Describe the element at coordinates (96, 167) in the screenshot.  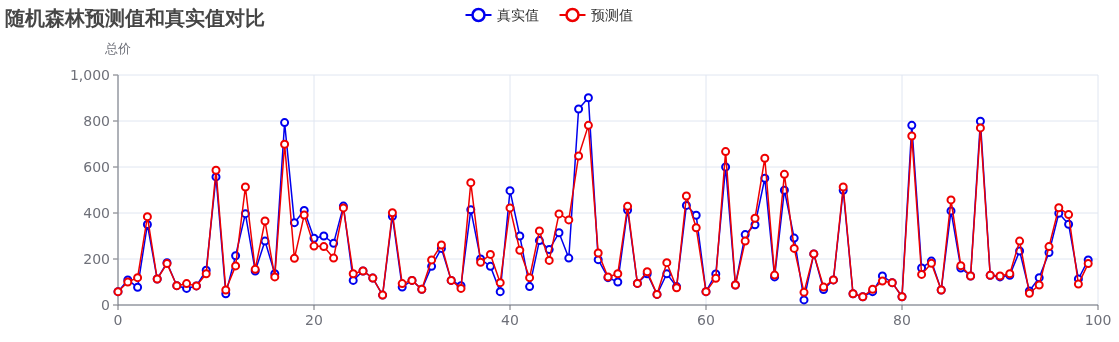
I see `y-tick-label: 600` at that location.